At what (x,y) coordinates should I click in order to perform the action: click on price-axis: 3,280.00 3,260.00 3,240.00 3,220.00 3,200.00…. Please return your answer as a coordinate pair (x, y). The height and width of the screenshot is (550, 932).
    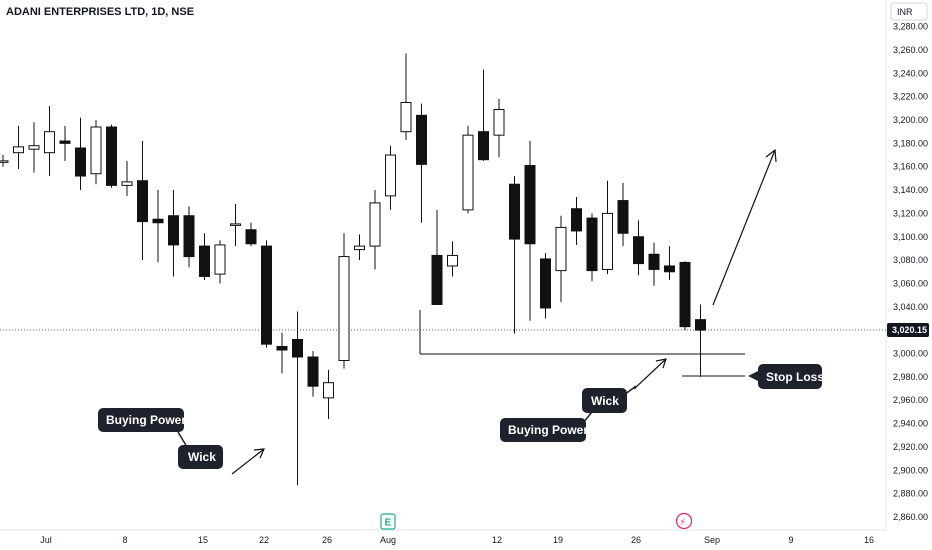
    Looking at the image, I should click on (910, 272).